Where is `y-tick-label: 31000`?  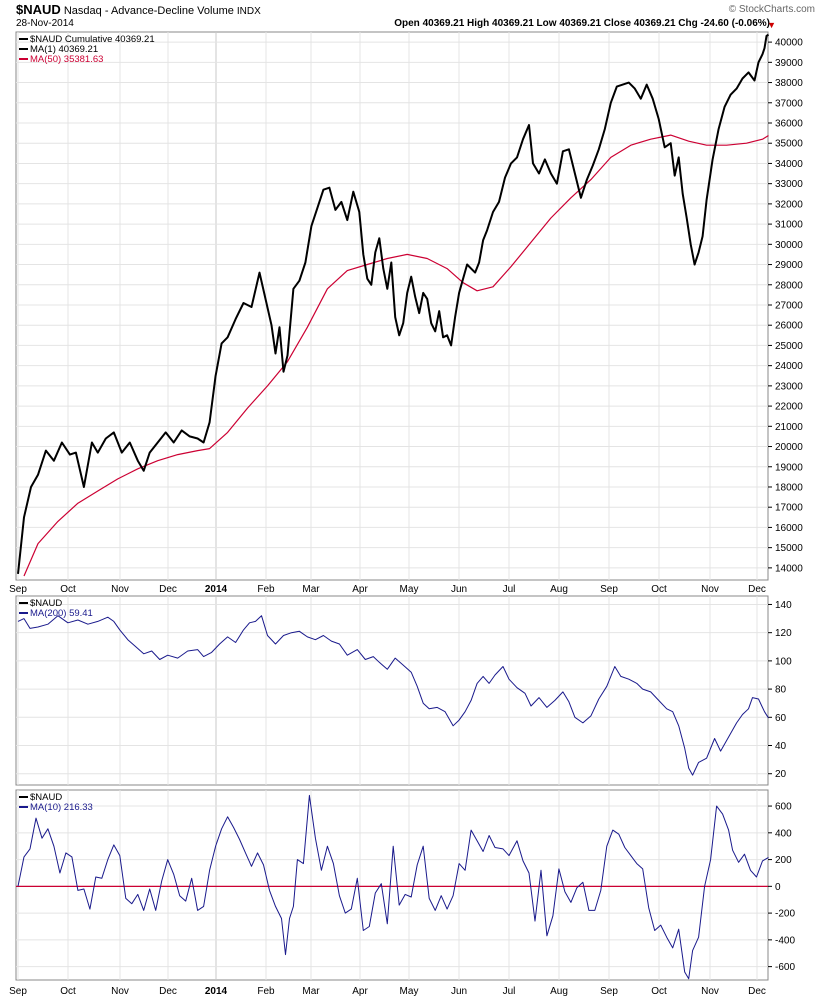
y-tick-label: 31000 is located at coordinates (789, 225).